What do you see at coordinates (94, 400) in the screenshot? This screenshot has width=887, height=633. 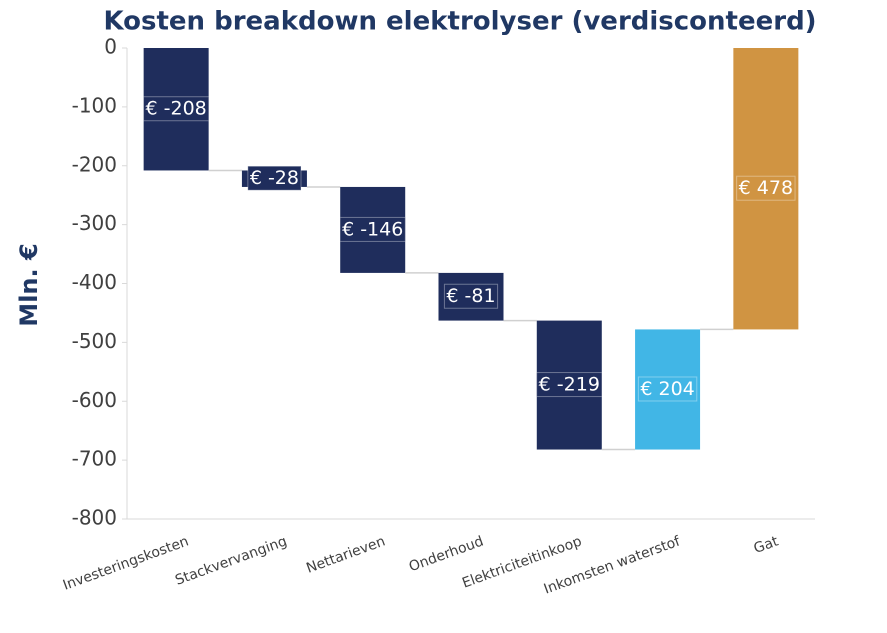 I see `y-tick-label: -600` at bounding box center [94, 400].